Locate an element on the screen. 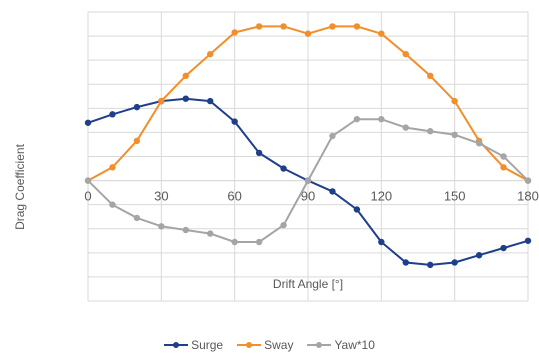 This screenshot has height=355, width=539. legend-label-yaw: Yaw*10 is located at coordinates (354, 345).